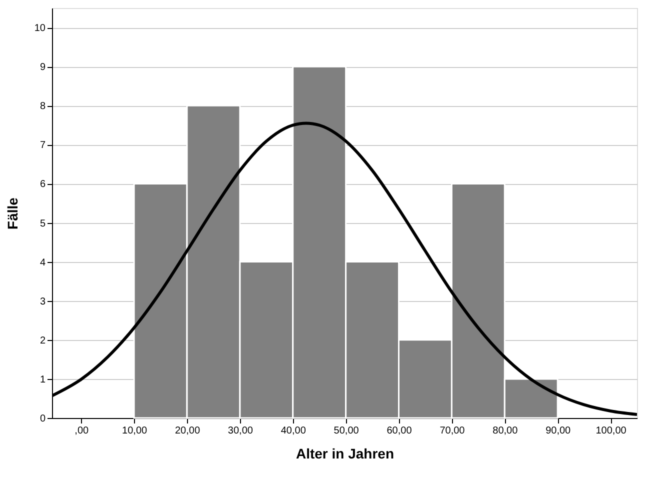  I want to click on y-tick-label: 10, so click(40, 28).